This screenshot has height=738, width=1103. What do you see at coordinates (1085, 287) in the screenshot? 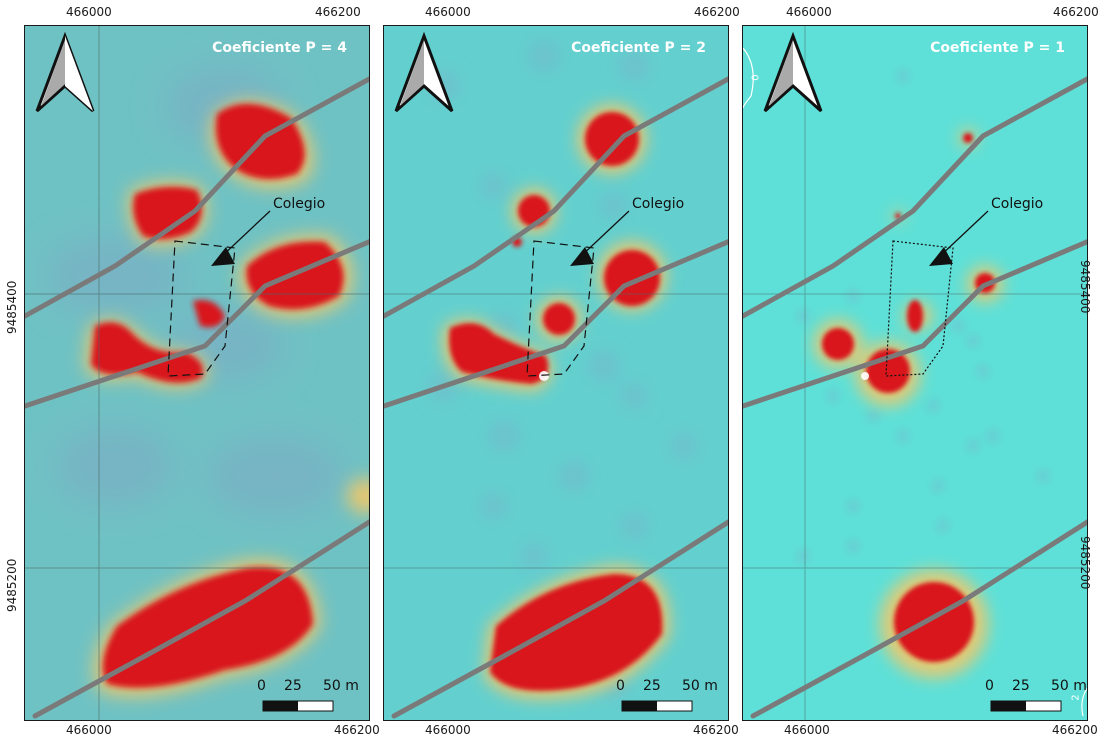
I see `y-tick-right-upper: 9485400` at bounding box center [1085, 287].